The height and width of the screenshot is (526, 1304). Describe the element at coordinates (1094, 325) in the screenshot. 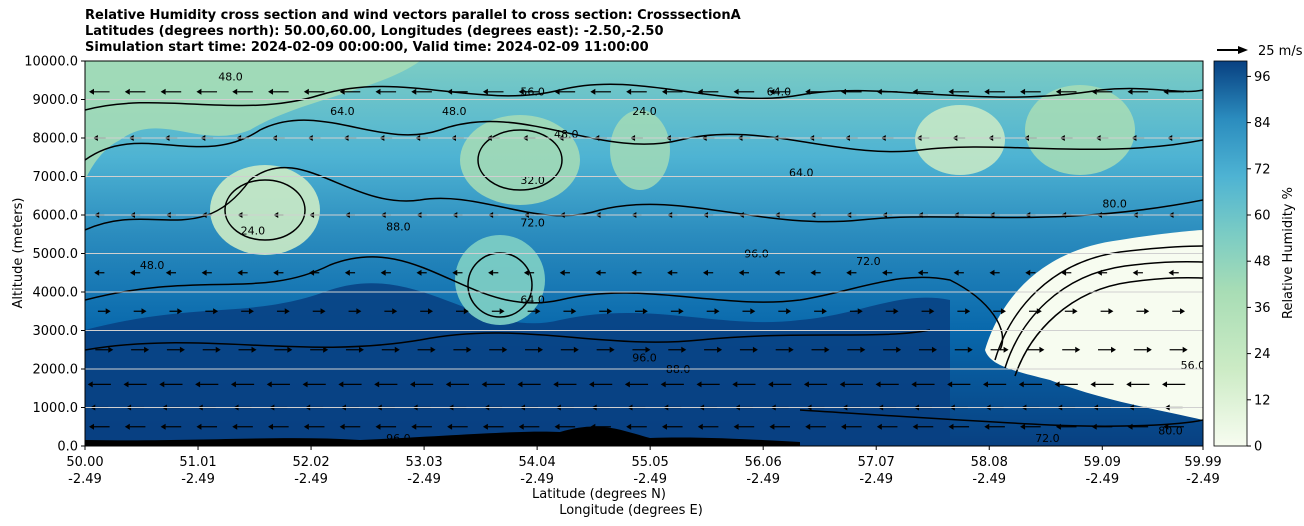

I see `dry-lower-right` at that location.